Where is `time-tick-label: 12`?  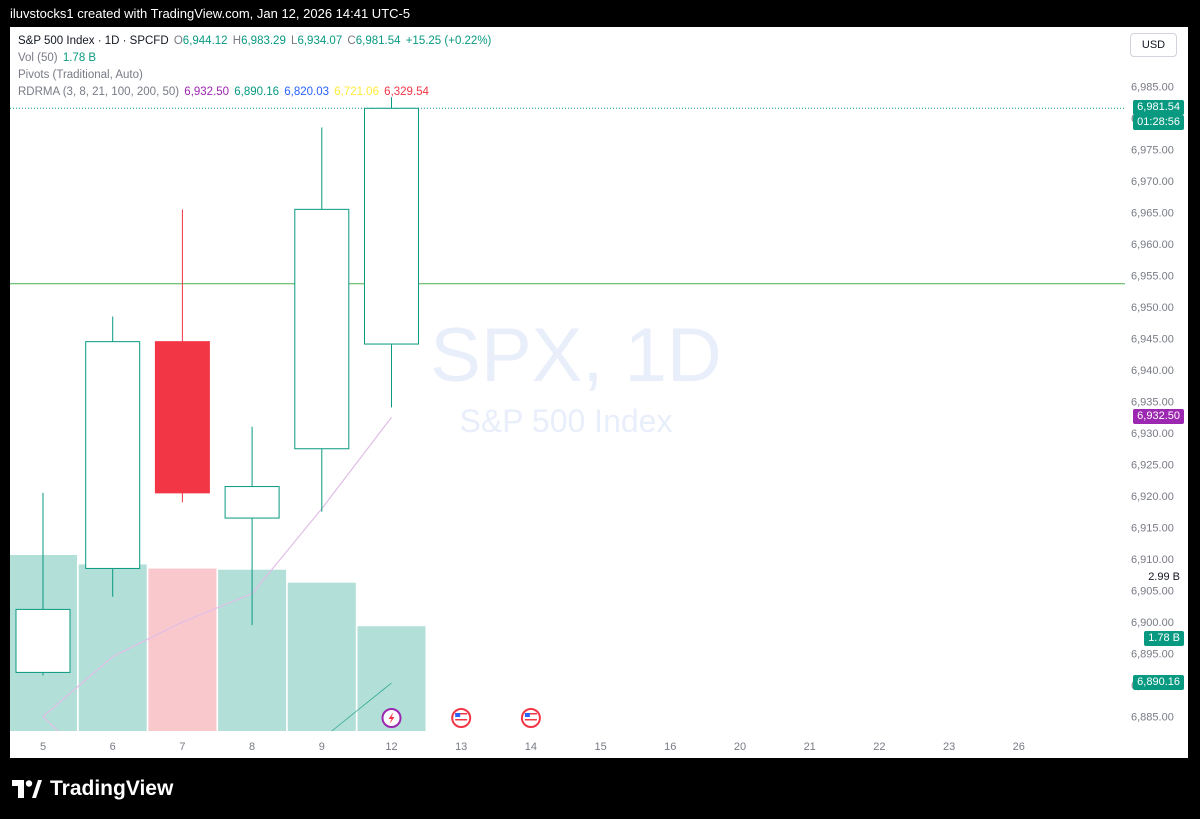
time-tick-label: 12 is located at coordinates (391, 747).